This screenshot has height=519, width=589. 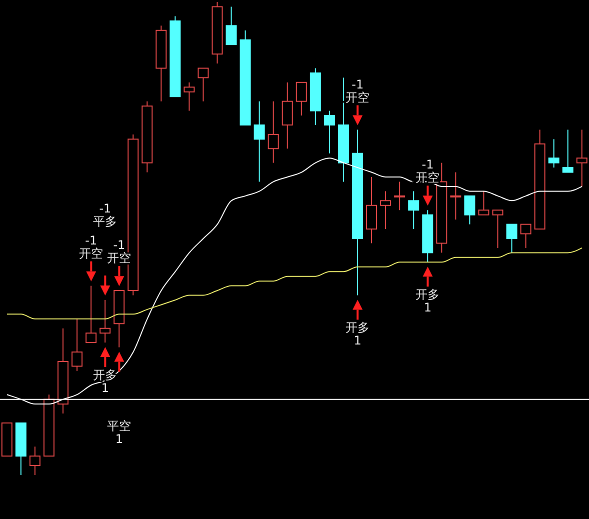 What do you see at coordinates (105, 215) in the screenshot?
I see `annotation: -1 平多` at bounding box center [105, 215].